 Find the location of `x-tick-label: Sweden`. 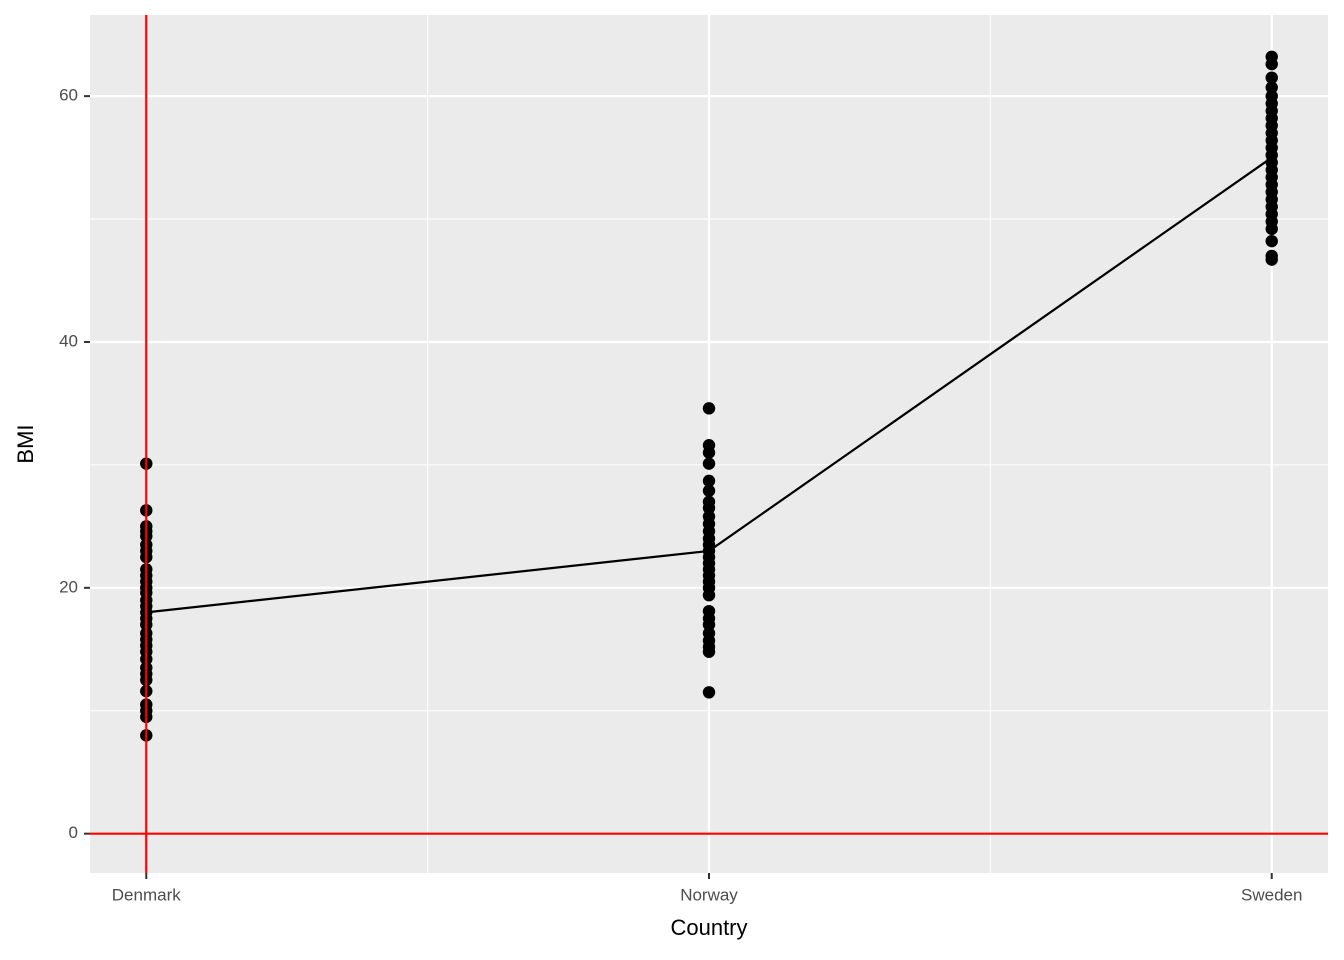

x-tick-label: Sweden is located at coordinates (1271, 894).